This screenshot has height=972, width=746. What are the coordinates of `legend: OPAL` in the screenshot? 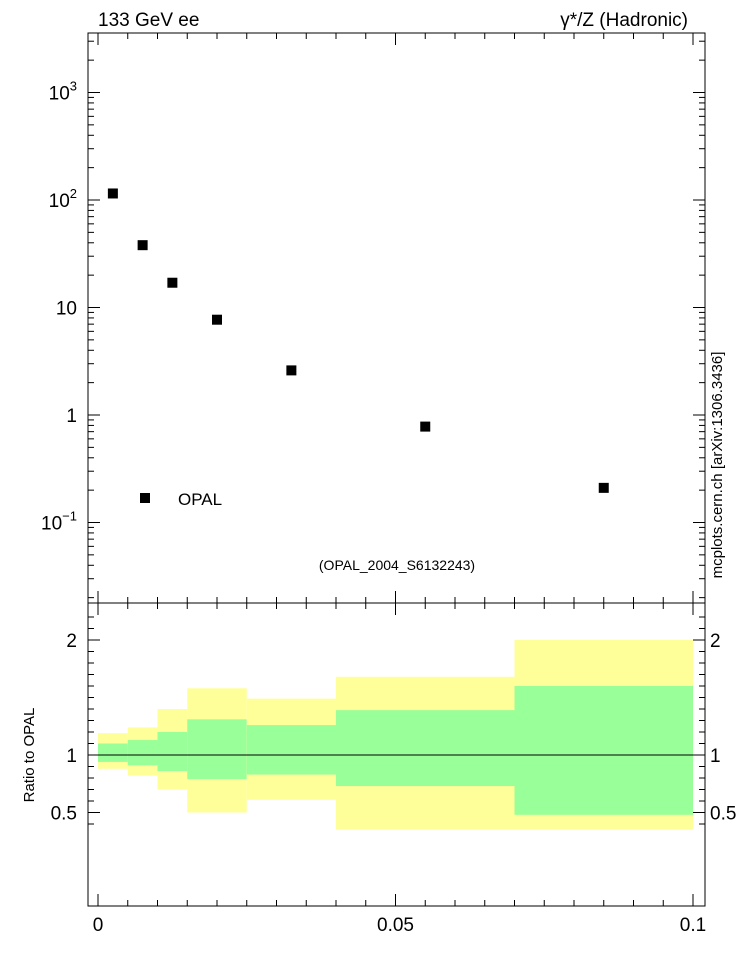 It's located at (181, 499).